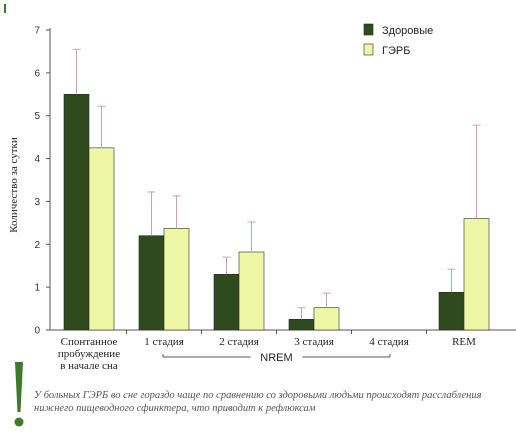 The height and width of the screenshot is (445, 516). I want to click on category-label: Спонтанное, so click(89, 342).